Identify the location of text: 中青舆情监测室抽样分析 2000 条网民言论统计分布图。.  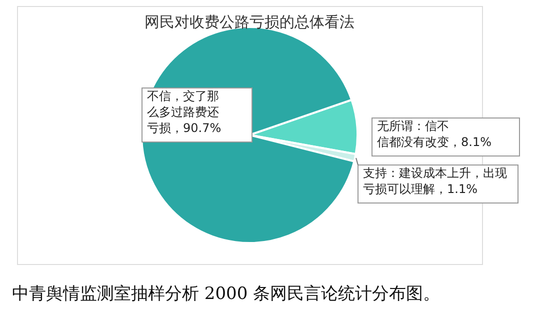
(226, 294).